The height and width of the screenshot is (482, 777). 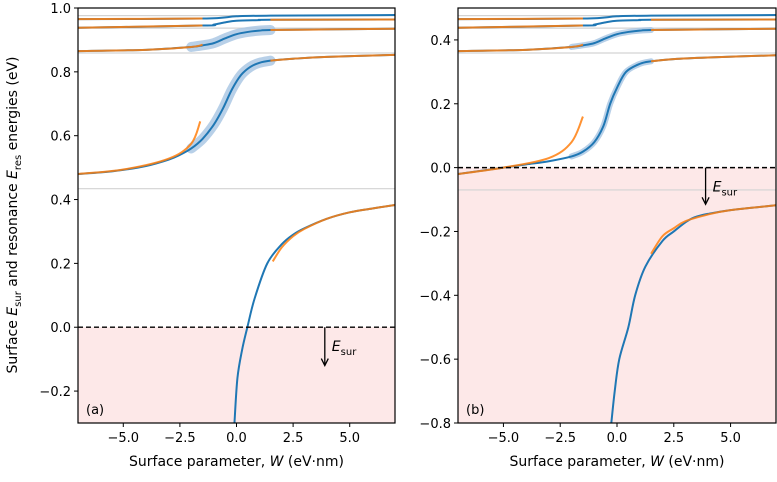 I want to click on y-tick-label: 0.6, so click(x=60, y=137).